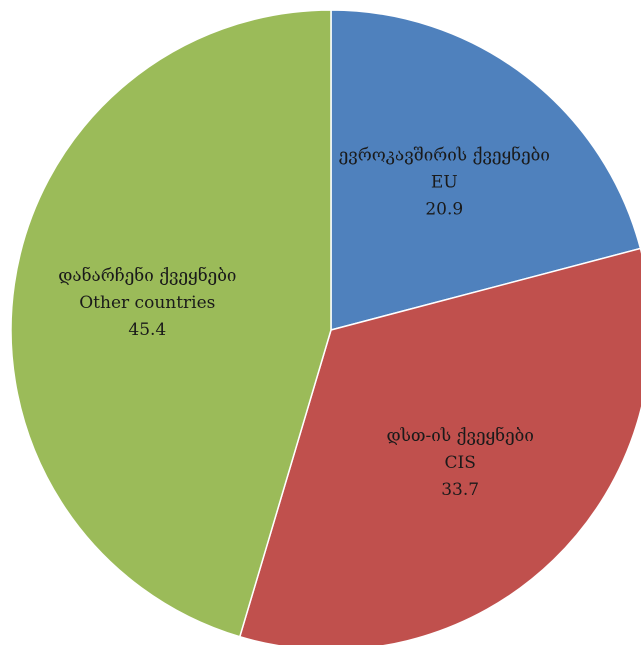 This screenshot has height=645, width=641. I want to click on slice-value-label: 33.7, so click(460, 490).